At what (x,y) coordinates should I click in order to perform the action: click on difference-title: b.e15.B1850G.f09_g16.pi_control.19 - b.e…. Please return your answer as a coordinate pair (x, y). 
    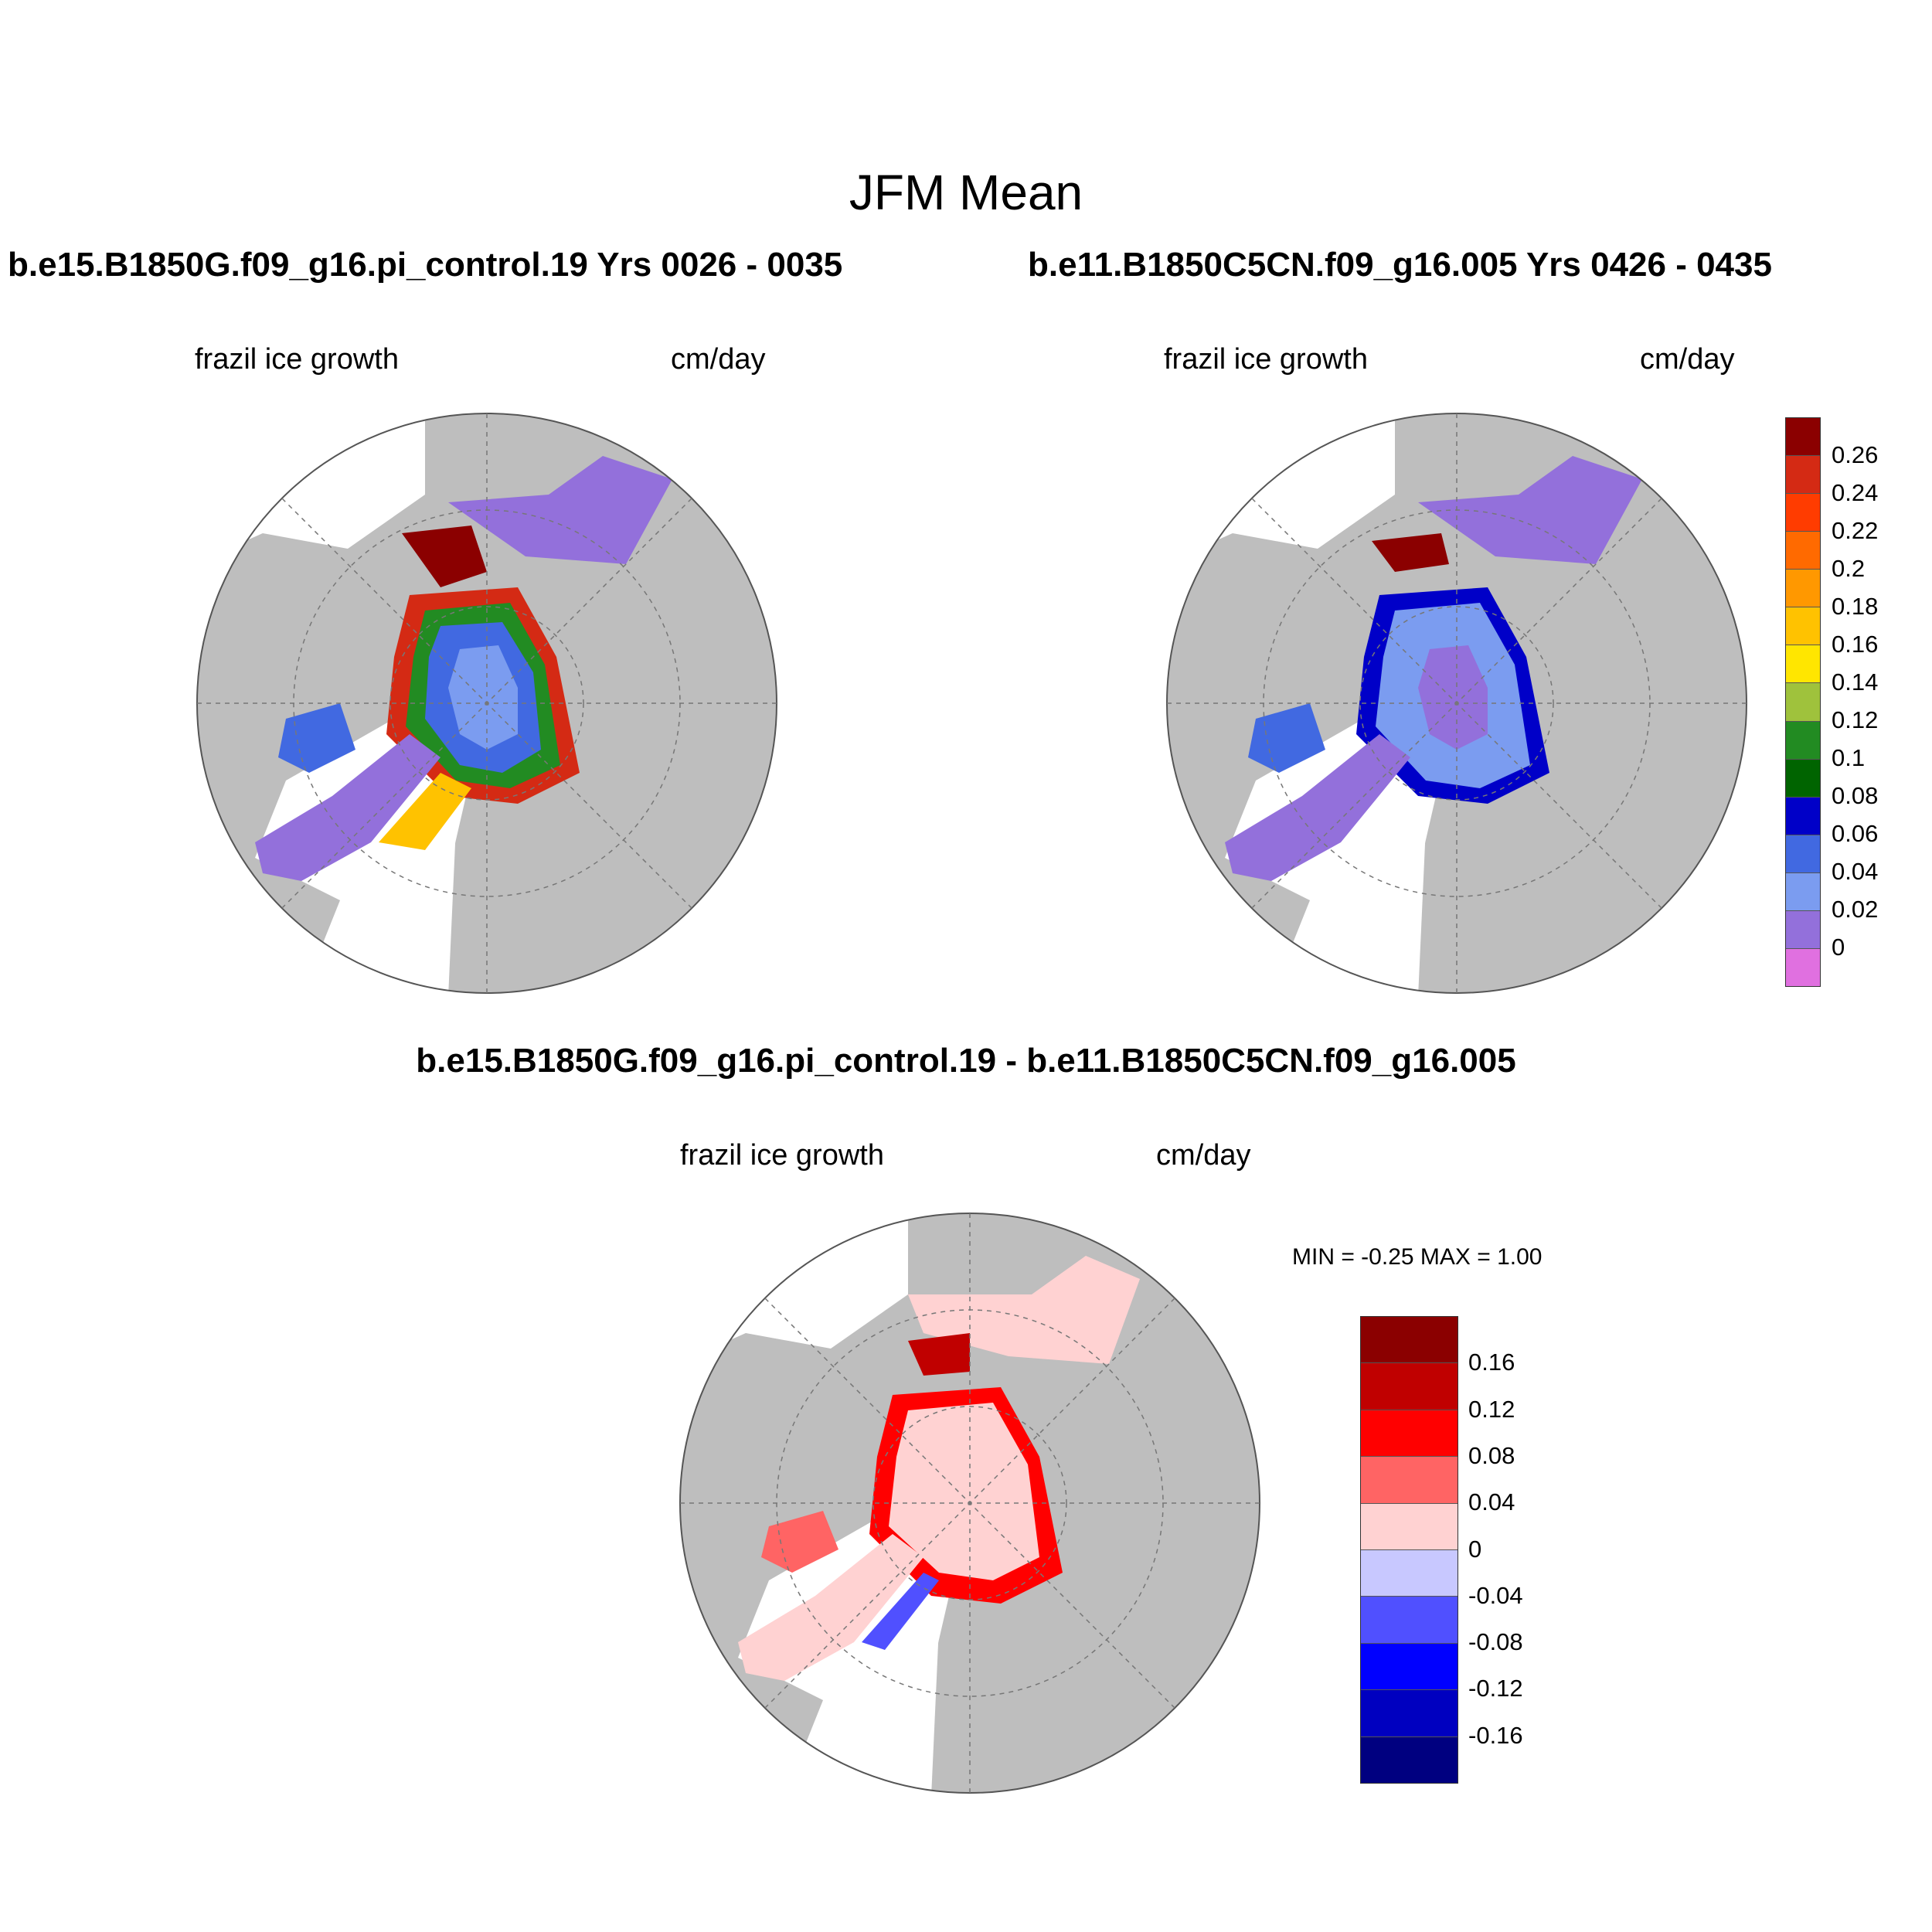
    Looking at the image, I should click on (966, 1061).